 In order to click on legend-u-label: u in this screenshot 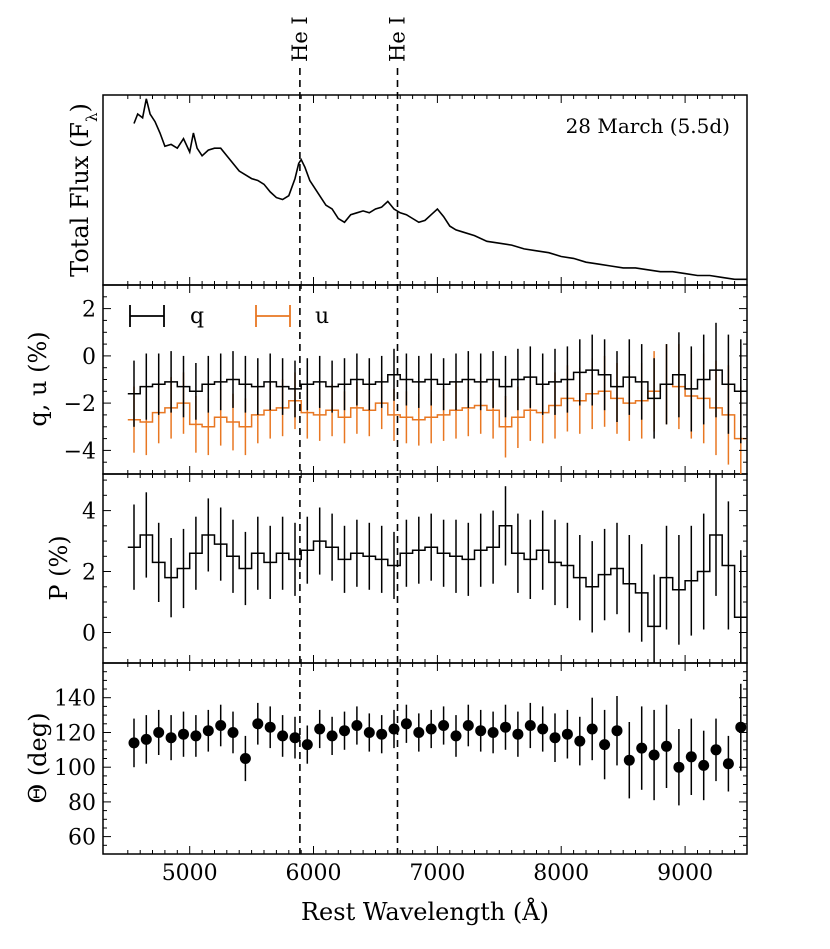, I will do `click(322, 316)`.